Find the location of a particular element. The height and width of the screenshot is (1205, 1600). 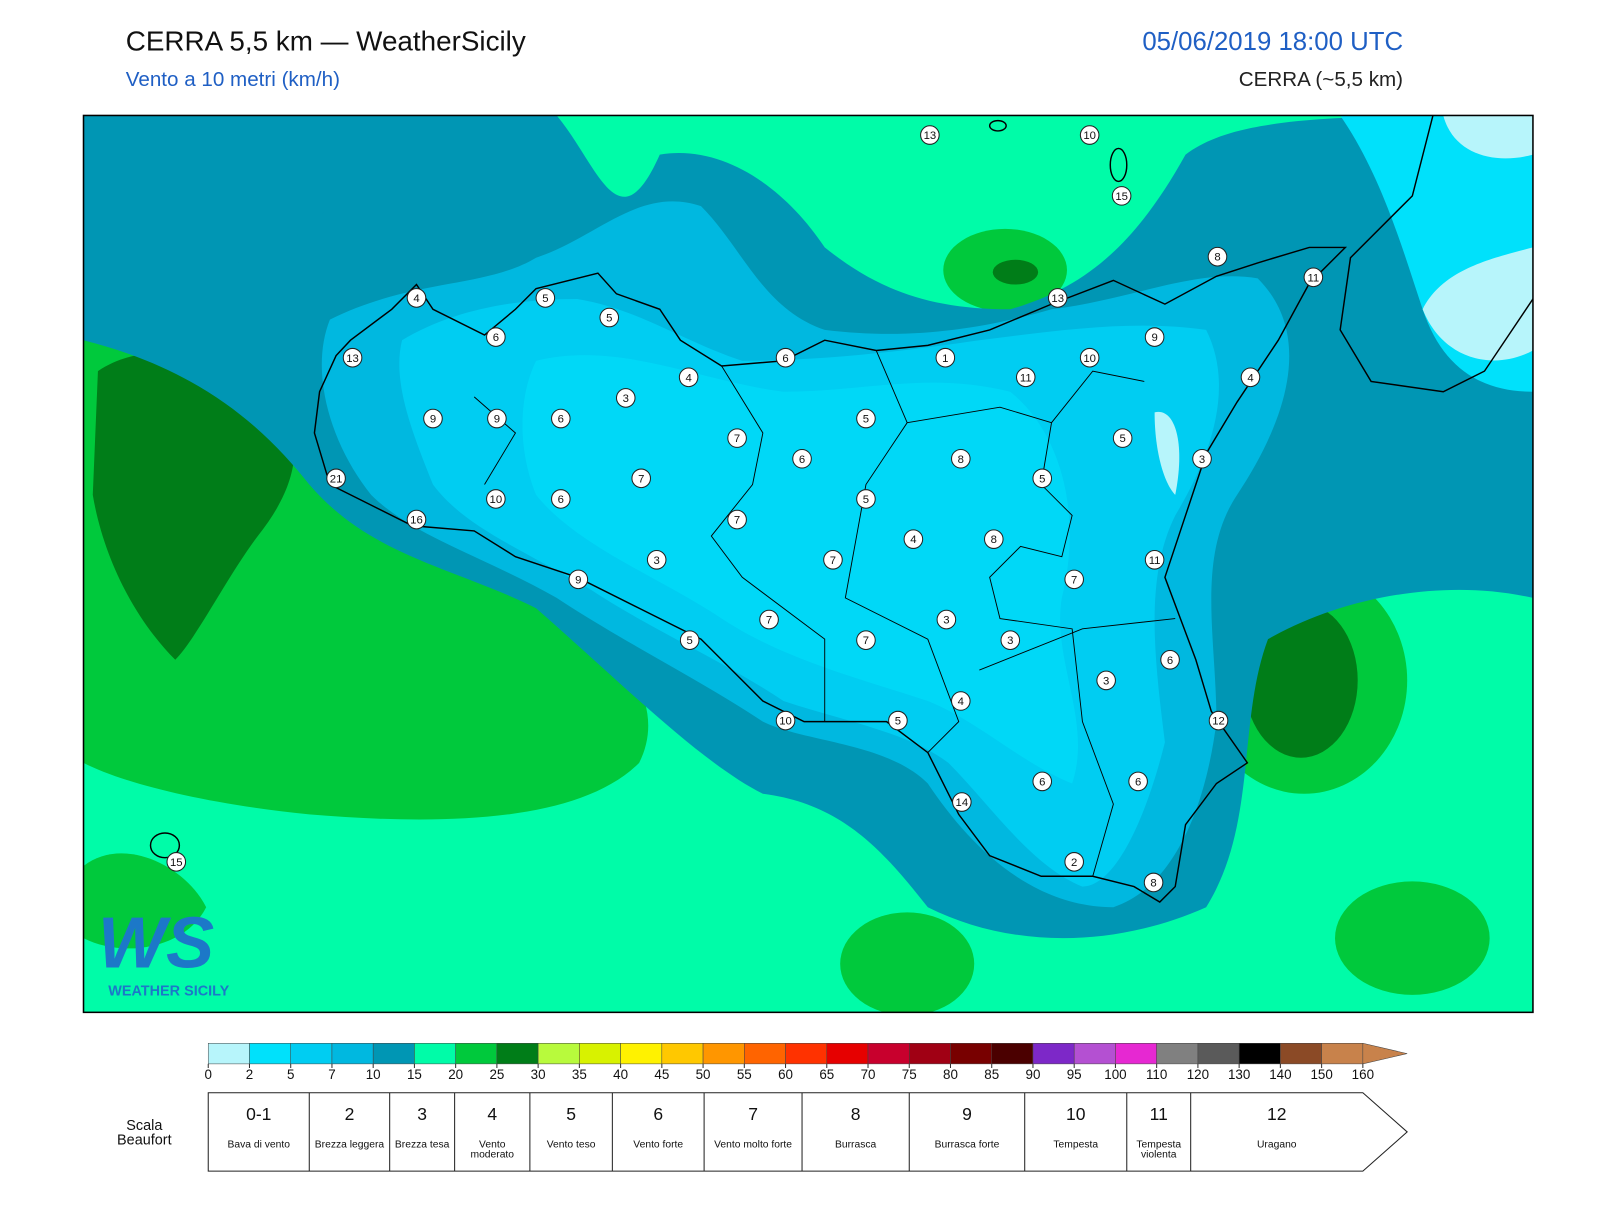

model-label: CERRA (~5,5 km) is located at coordinates (1321, 79).